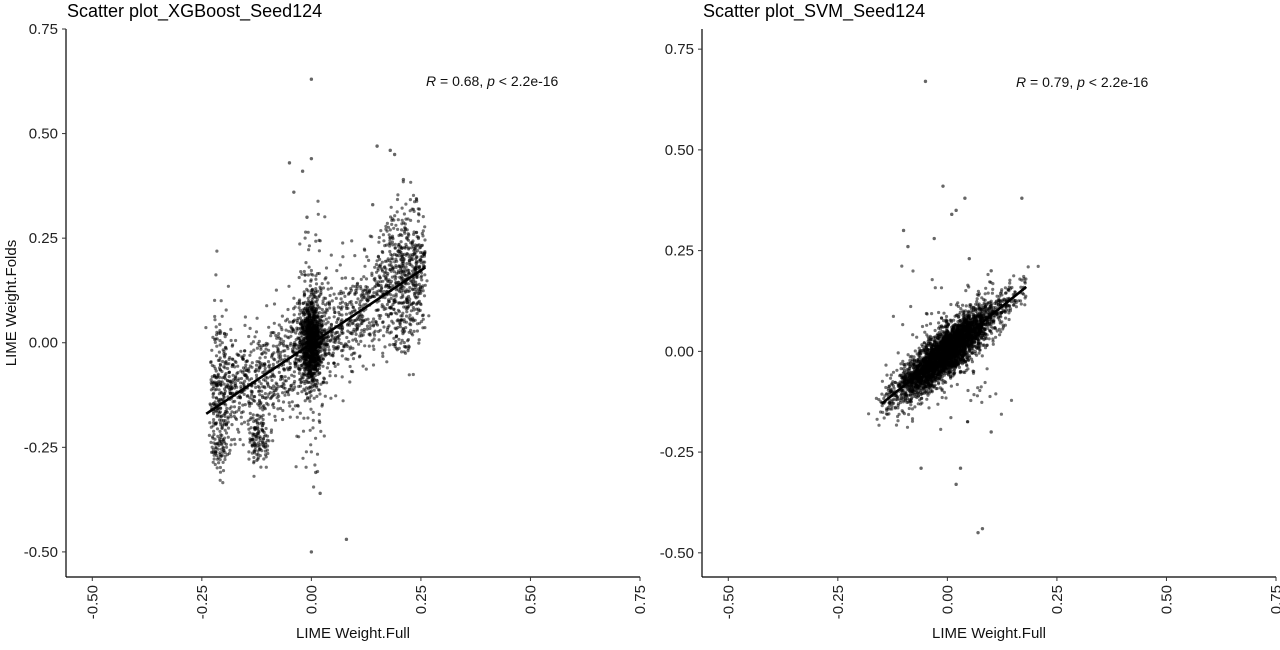 This screenshot has height=650, width=1280. What do you see at coordinates (41, 447) in the screenshot?
I see `y-tick-label: -0.25` at bounding box center [41, 447].